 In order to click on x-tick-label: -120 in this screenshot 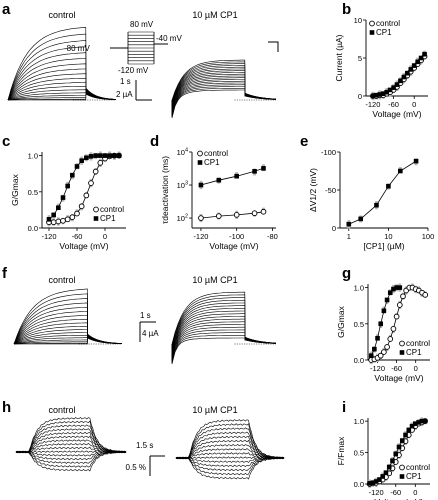, I will do `click(372, 104)`.